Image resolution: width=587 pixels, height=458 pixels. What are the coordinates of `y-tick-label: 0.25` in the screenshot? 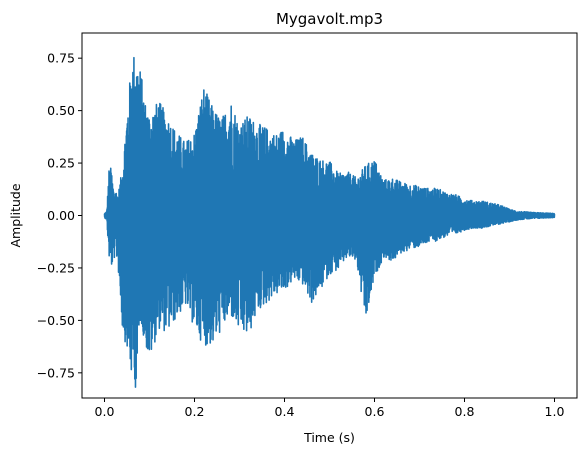 It's located at (61, 163).